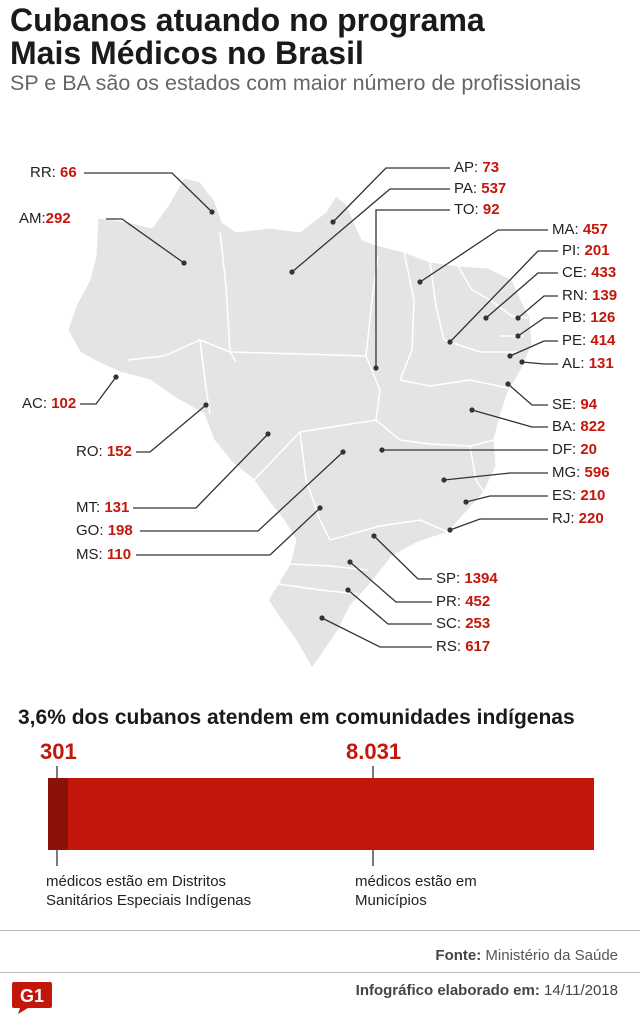  Describe the element at coordinates (478, 623) in the screenshot. I see `state-value: 253` at that location.